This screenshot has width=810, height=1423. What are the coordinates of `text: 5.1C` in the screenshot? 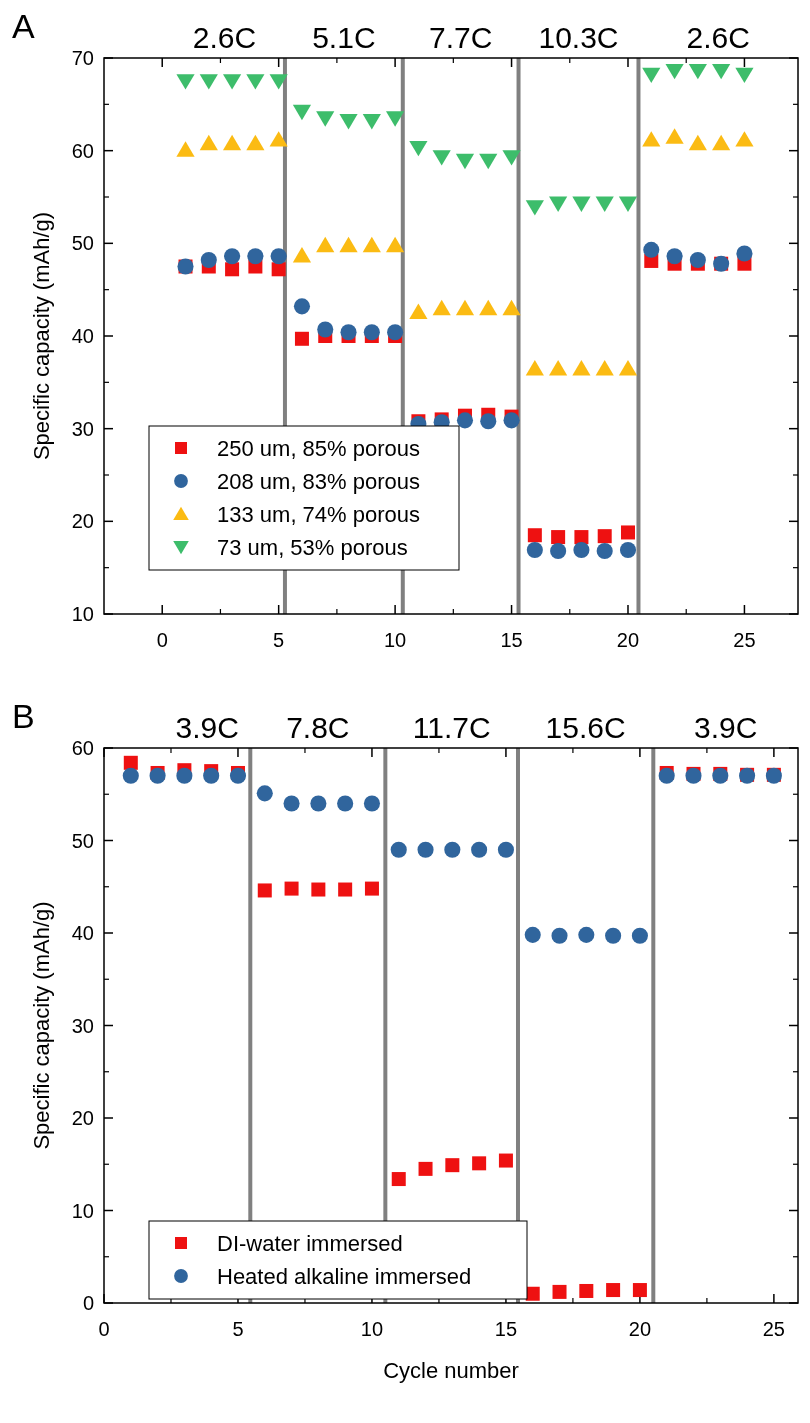 It's located at (344, 37).